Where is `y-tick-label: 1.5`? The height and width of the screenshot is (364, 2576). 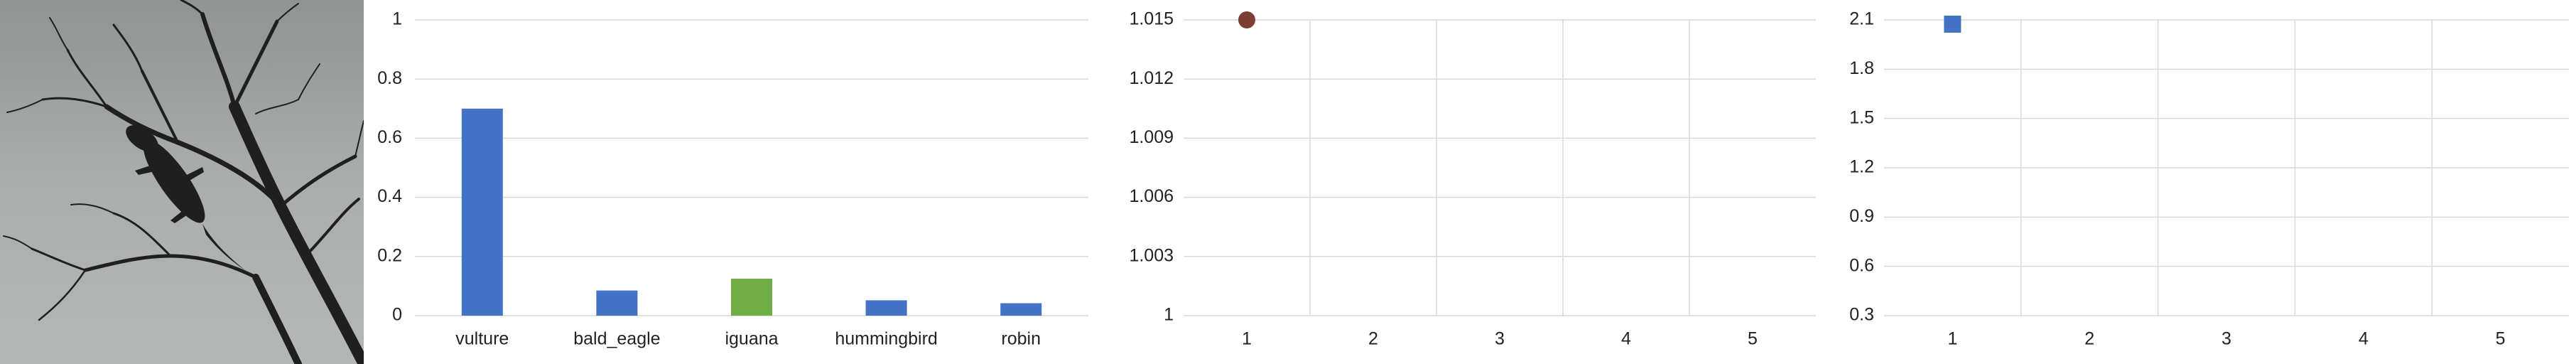 y-tick-label: 1.5 is located at coordinates (1861, 117).